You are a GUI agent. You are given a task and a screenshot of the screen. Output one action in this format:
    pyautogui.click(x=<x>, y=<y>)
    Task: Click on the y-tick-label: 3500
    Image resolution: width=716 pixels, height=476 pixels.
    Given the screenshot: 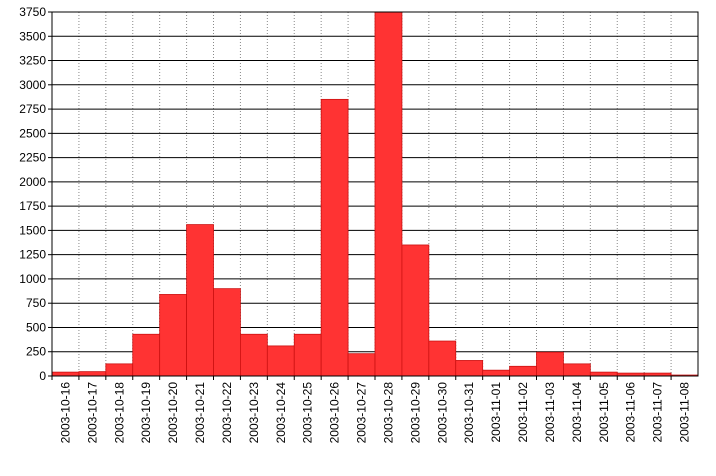 What is the action you would take?
    pyautogui.click(x=32, y=36)
    